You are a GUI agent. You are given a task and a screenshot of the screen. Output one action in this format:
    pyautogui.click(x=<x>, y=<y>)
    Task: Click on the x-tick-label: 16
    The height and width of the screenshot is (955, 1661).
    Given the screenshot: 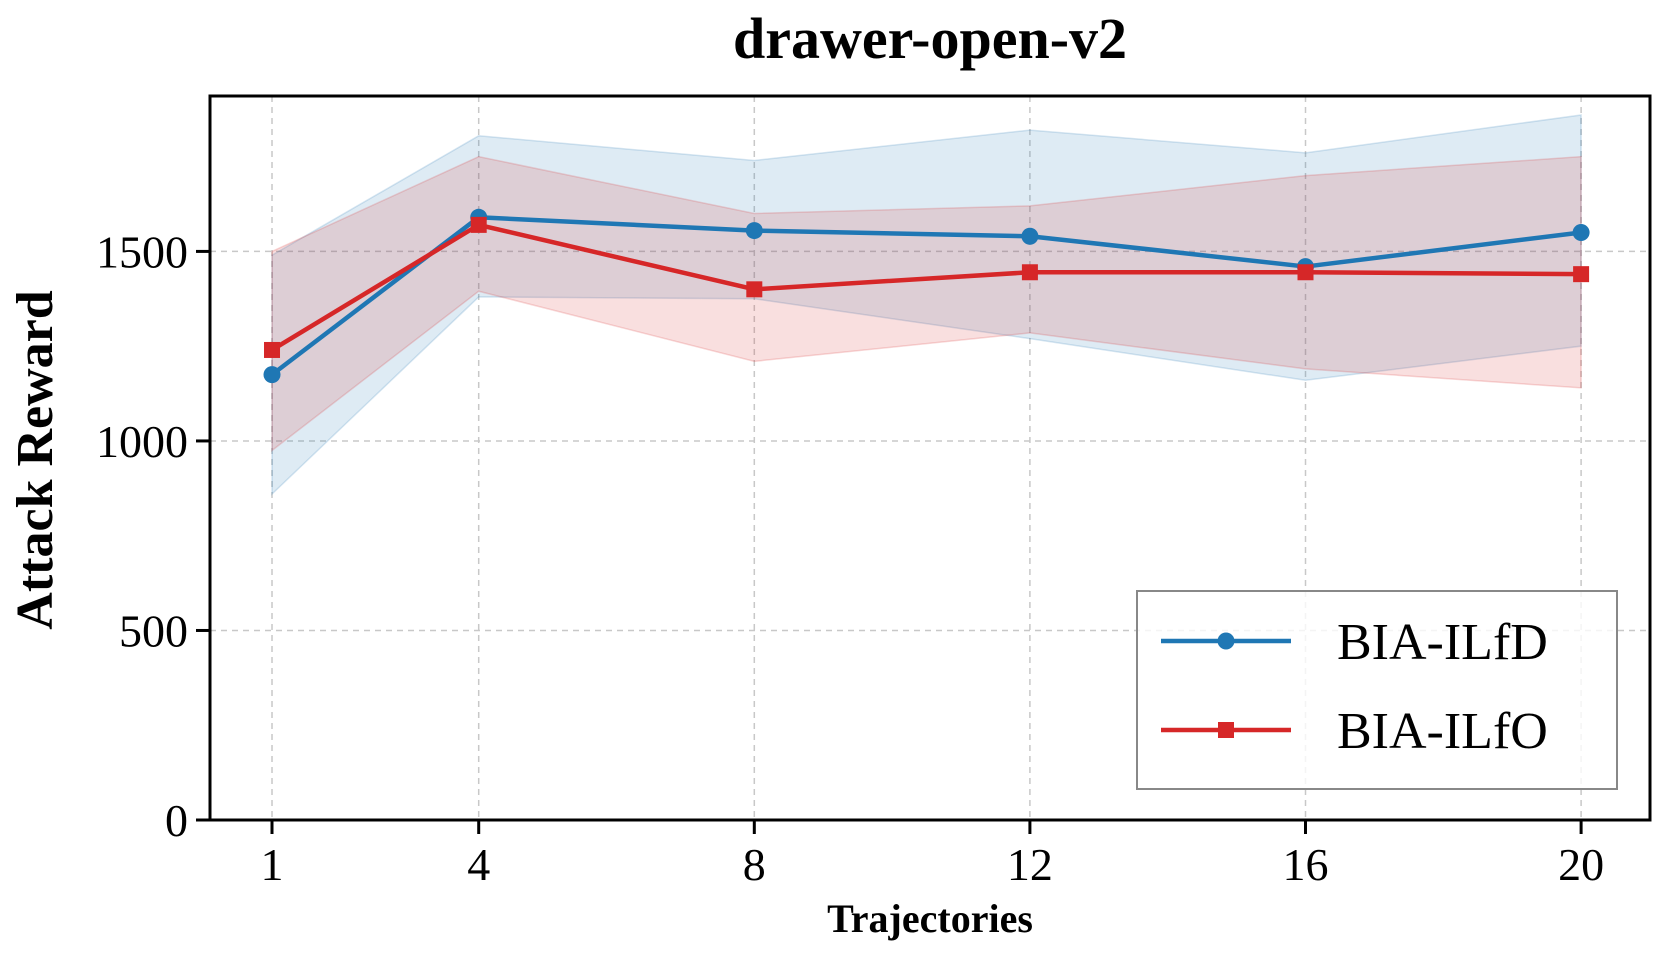 What is the action you would take?
    pyautogui.click(x=1306, y=864)
    